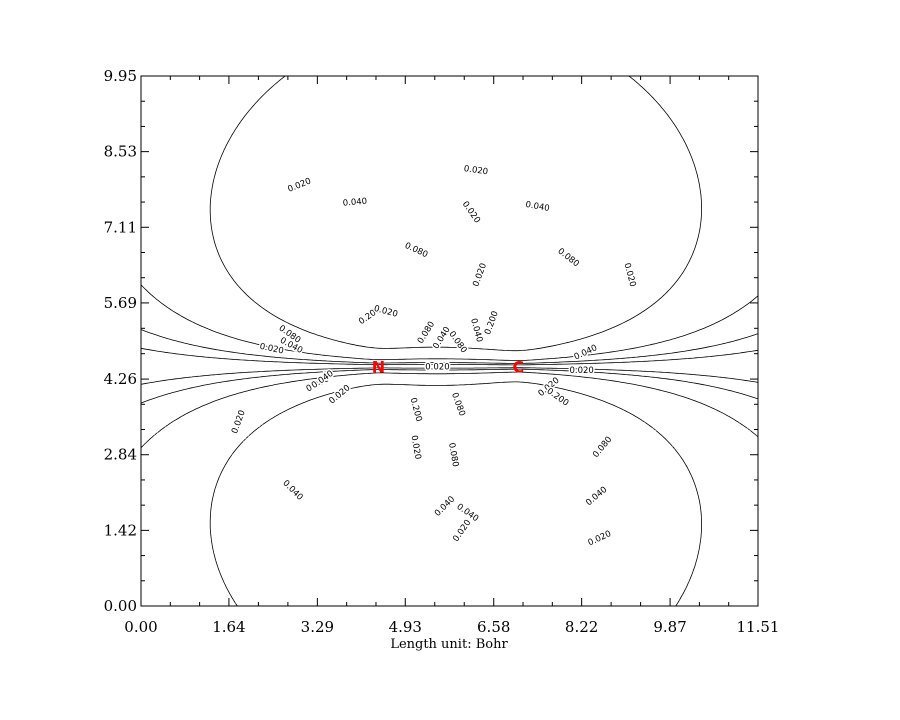 Image resolution: width=900 pixels, height=720 pixels. What do you see at coordinates (317, 627) in the screenshot?
I see `x-tick-label: 3.29` at bounding box center [317, 627].